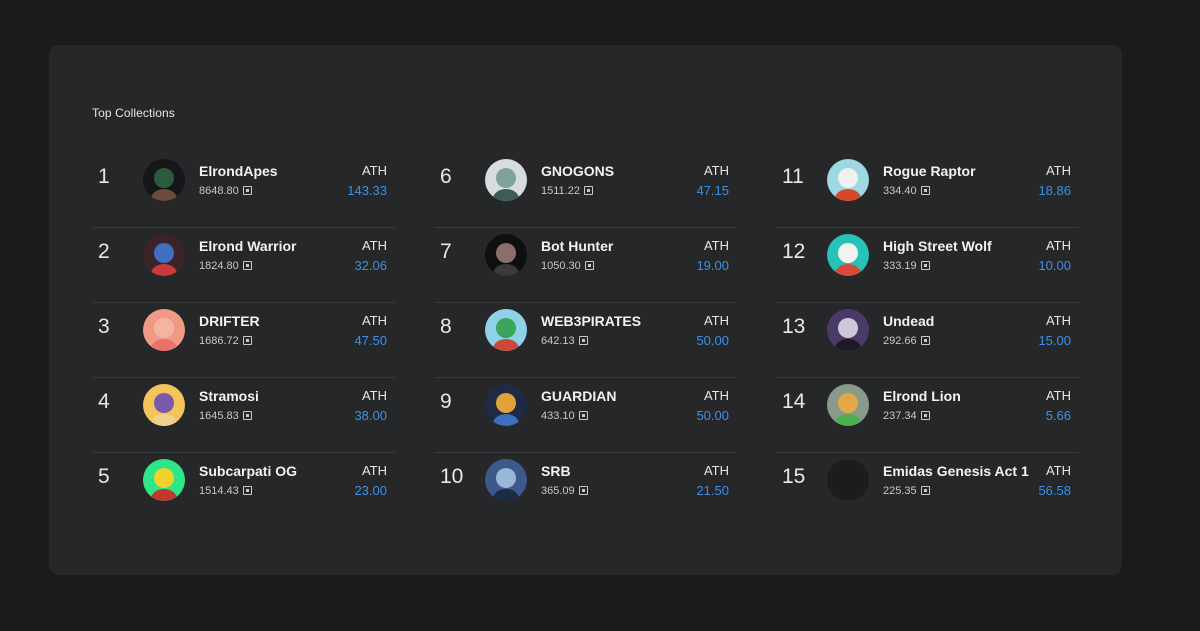  I want to click on collection-volume-value: 433.10, so click(558, 416).